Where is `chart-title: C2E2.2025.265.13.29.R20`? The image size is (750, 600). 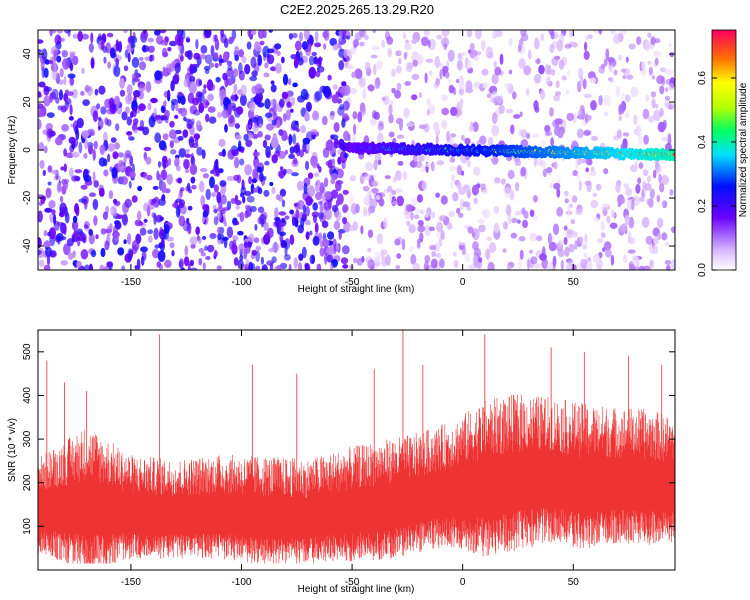 chart-title: C2E2.2025.265.13.29.R20 is located at coordinates (357, 9).